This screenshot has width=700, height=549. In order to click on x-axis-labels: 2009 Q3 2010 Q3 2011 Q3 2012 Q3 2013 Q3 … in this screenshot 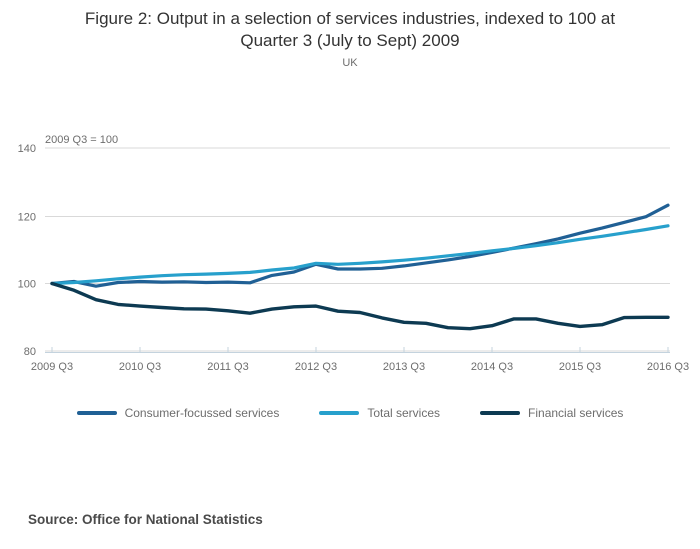, I will do `click(360, 367)`.